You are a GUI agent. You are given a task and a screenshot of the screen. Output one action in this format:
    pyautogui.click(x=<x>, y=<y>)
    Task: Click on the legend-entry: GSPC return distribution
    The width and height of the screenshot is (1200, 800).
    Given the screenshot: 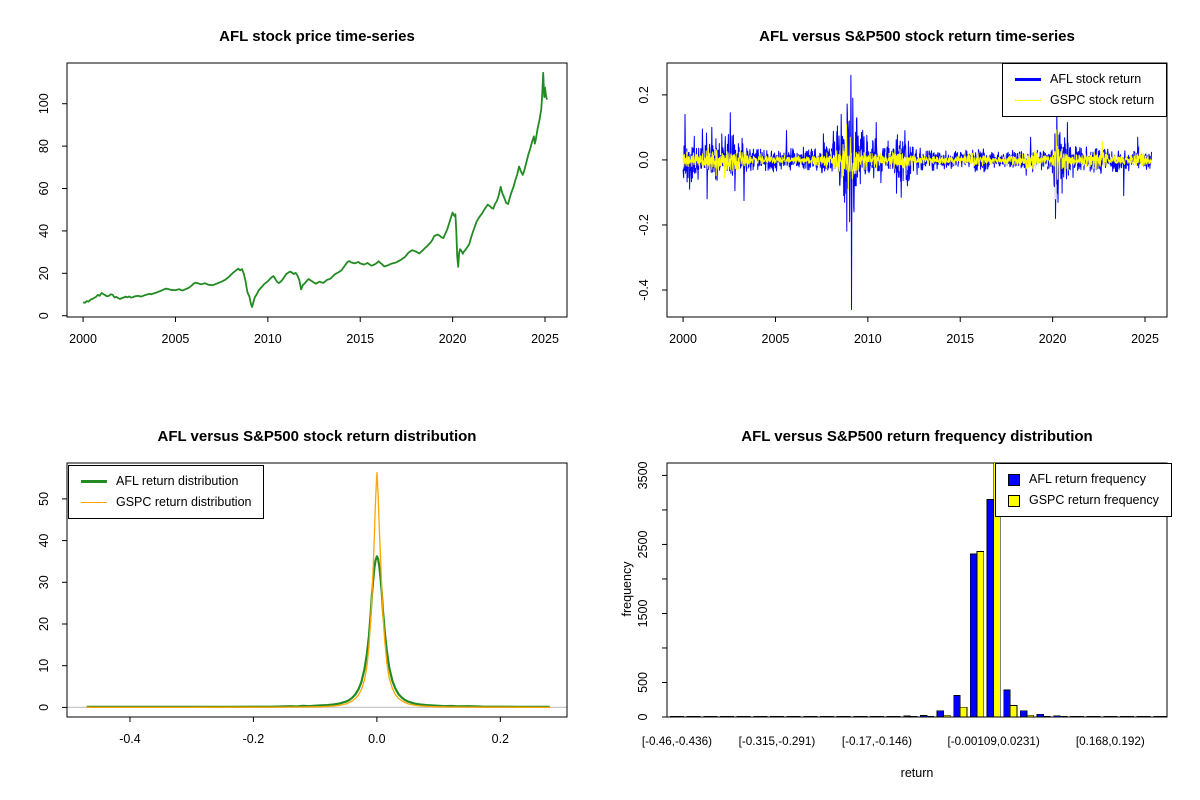 What is the action you would take?
    pyautogui.click(x=166, y=502)
    